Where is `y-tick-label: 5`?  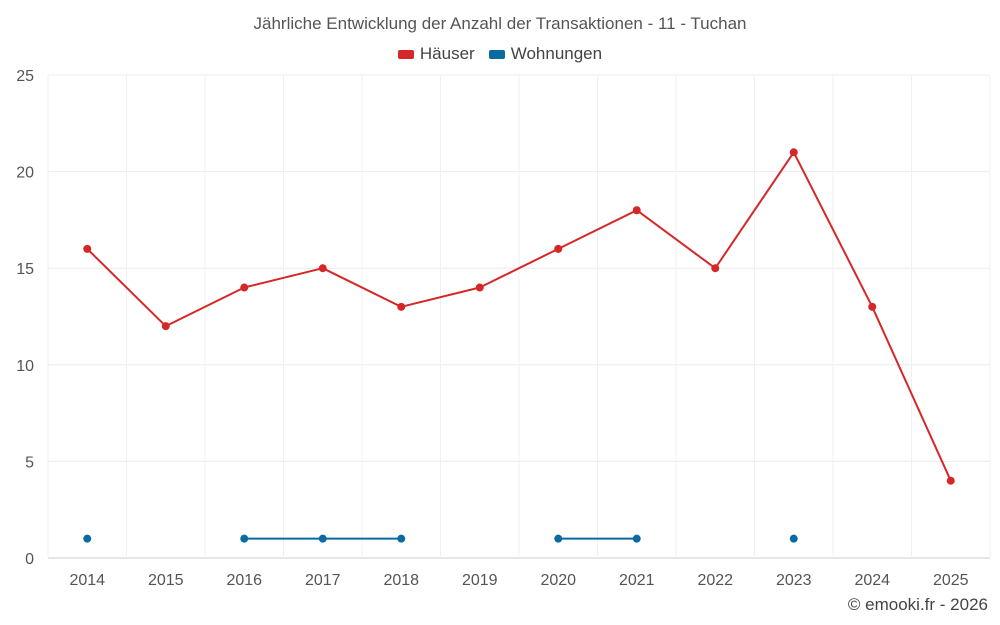 y-tick-label: 5 is located at coordinates (29, 462).